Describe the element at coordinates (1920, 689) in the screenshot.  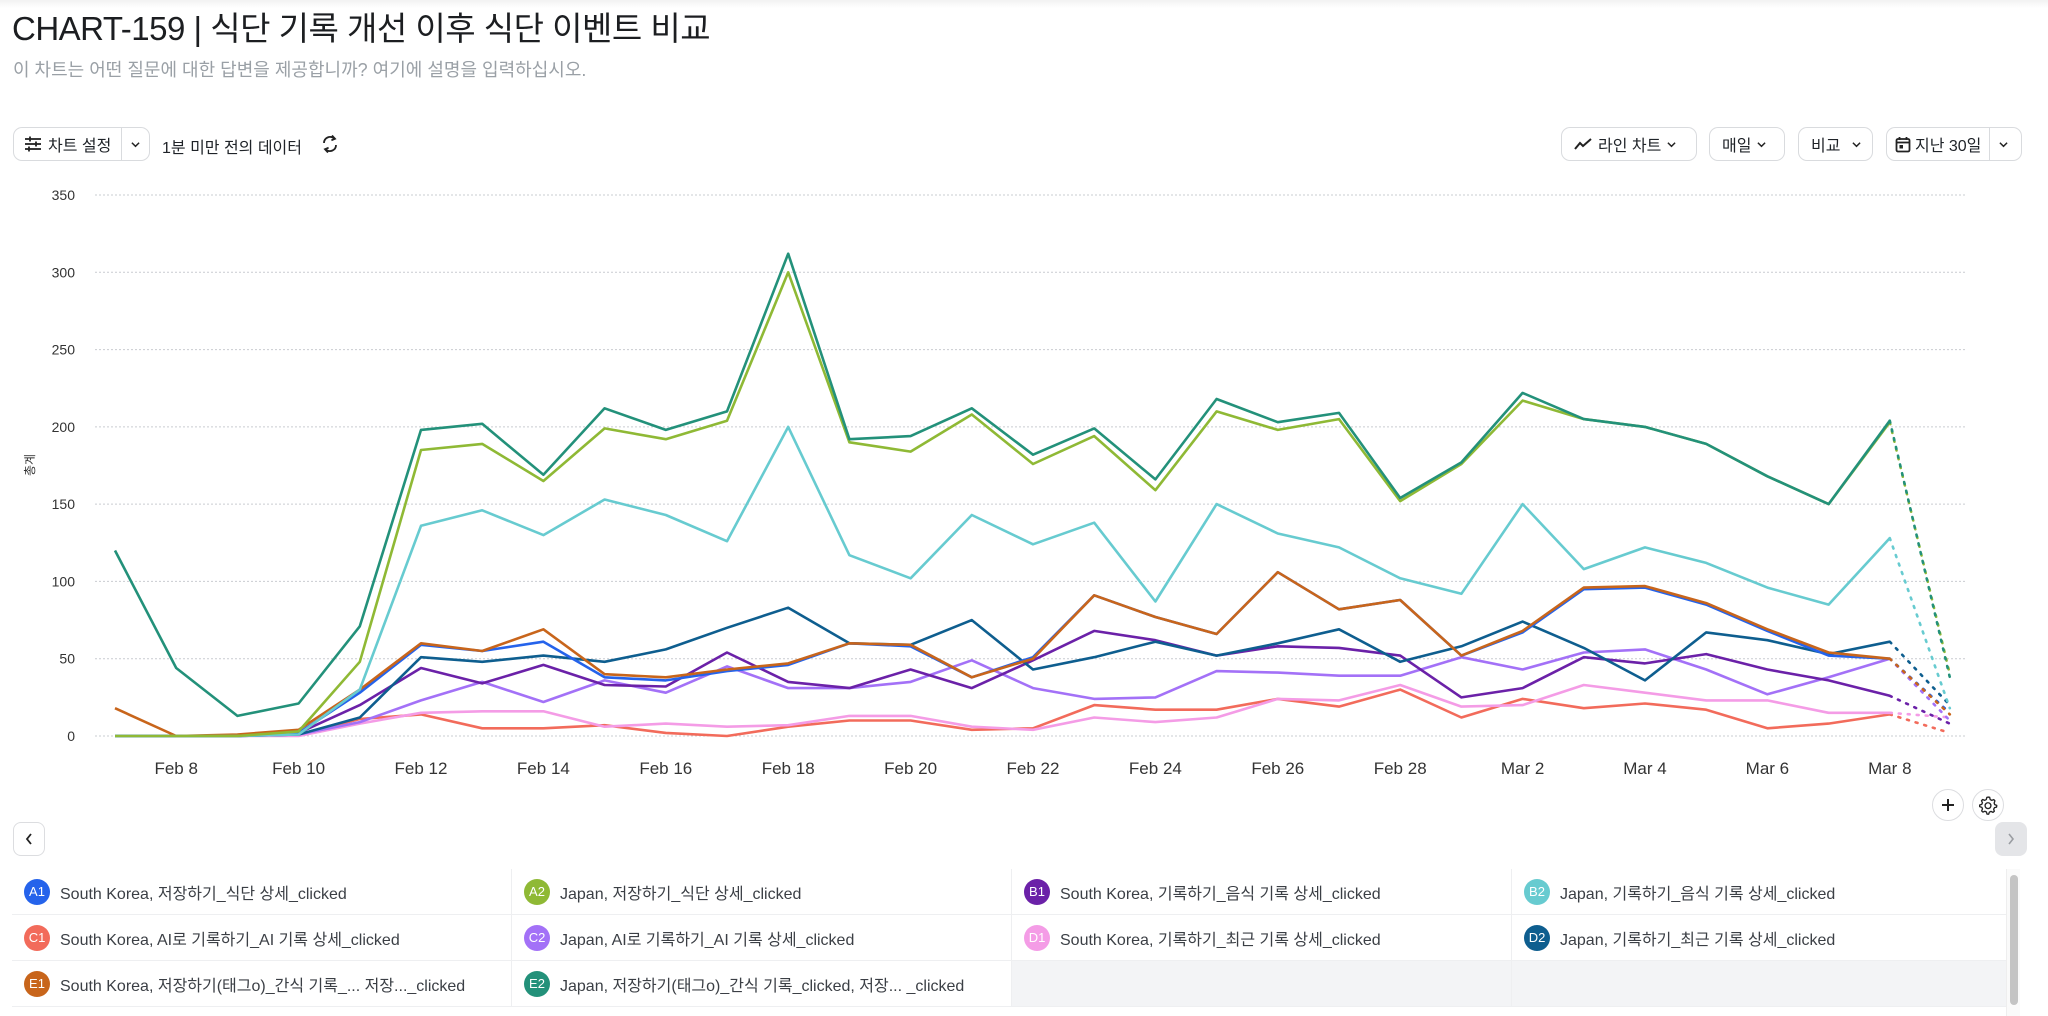
I see `series-projection-C2` at that location.